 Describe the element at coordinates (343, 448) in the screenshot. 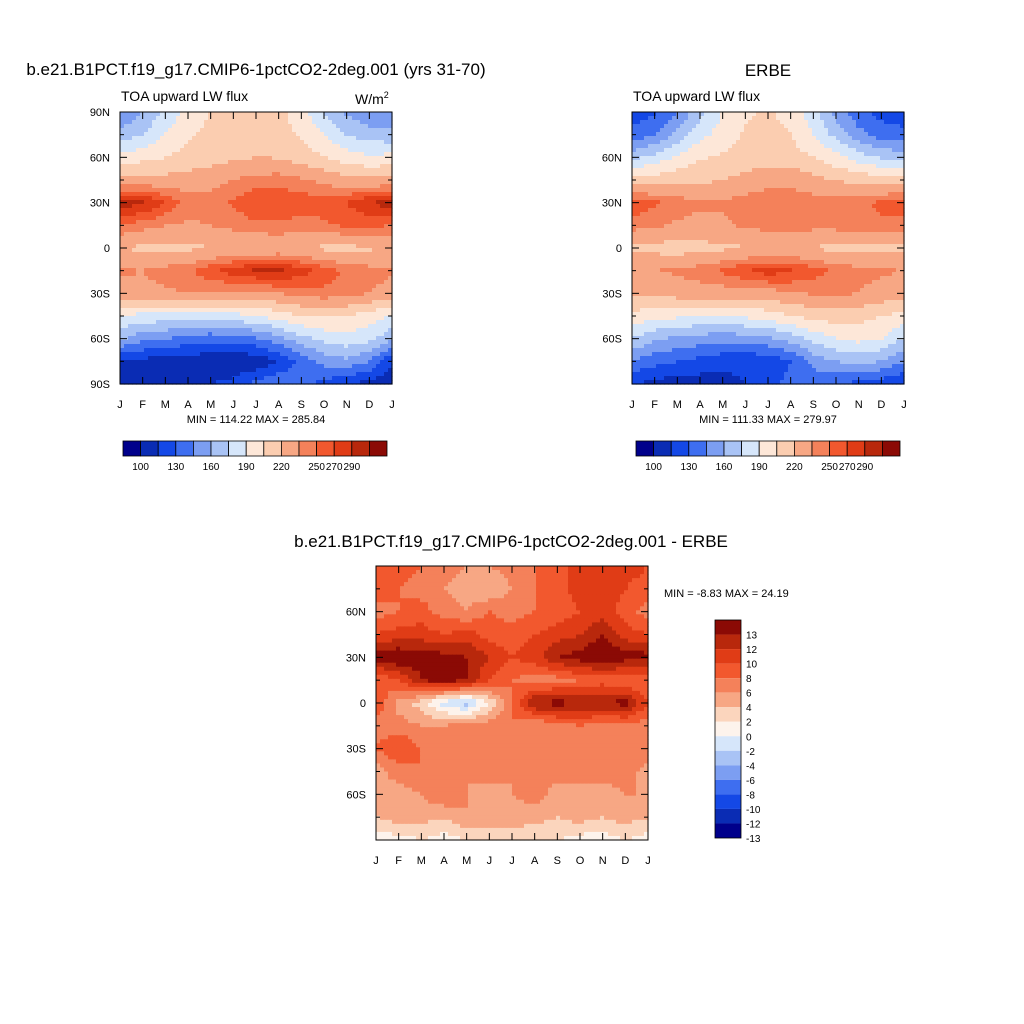

I see `colorbar-swatch` at that location.